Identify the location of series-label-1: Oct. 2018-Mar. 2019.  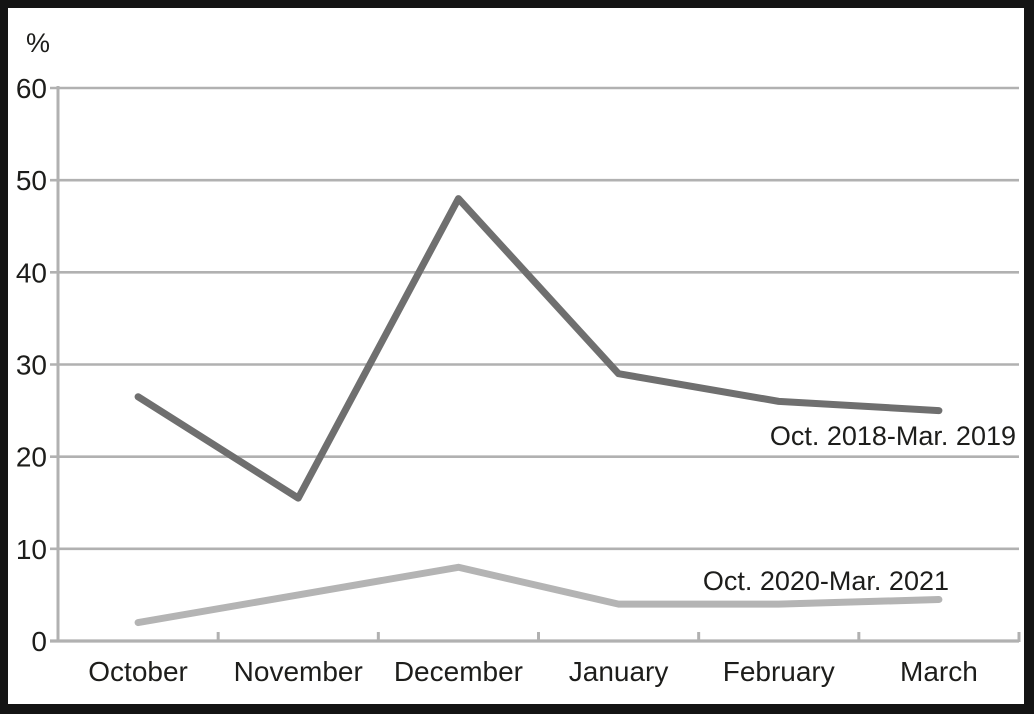
(893, 436).